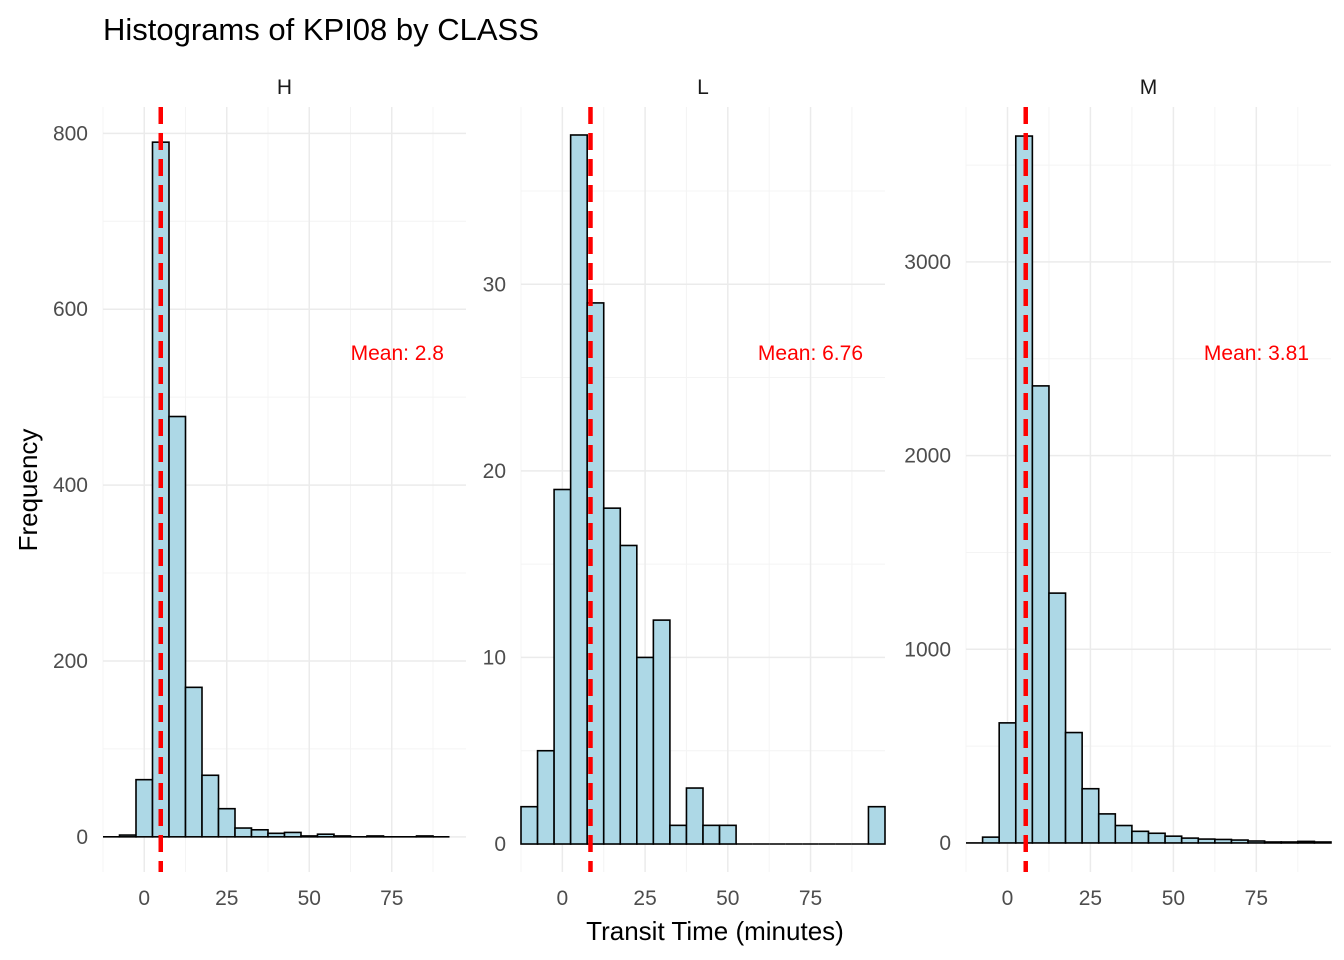 The height and width of the screenshot is (960, 1344). Describe the element at coordinates (321, 29) in the screenshot. I see `chart-title: Histograms of KPI08 by CLASS` at that location.